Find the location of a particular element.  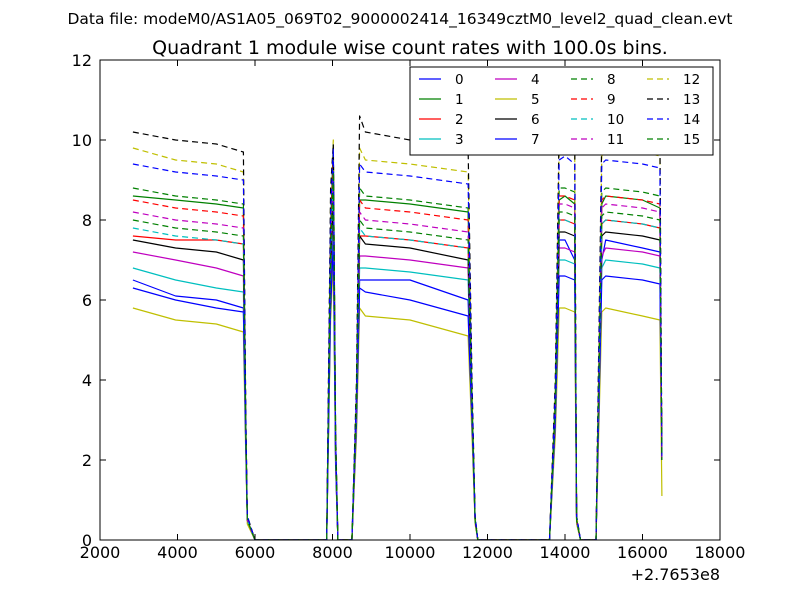

legend-label: 0 is located at coordinates (459, 80).